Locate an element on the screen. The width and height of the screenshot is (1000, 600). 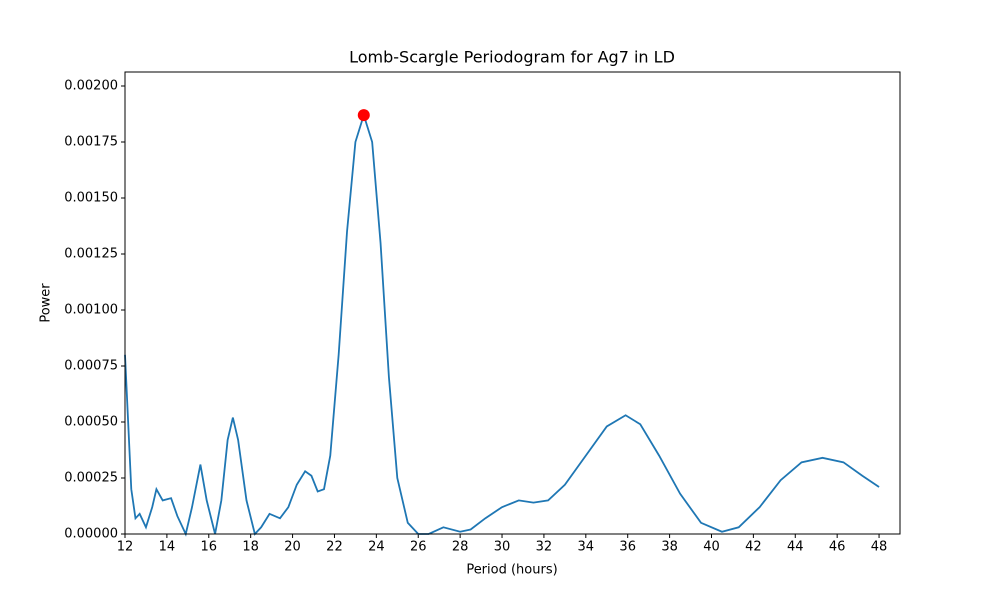
y-tick-label: 0.00125 is located at coordinates (91, 254).